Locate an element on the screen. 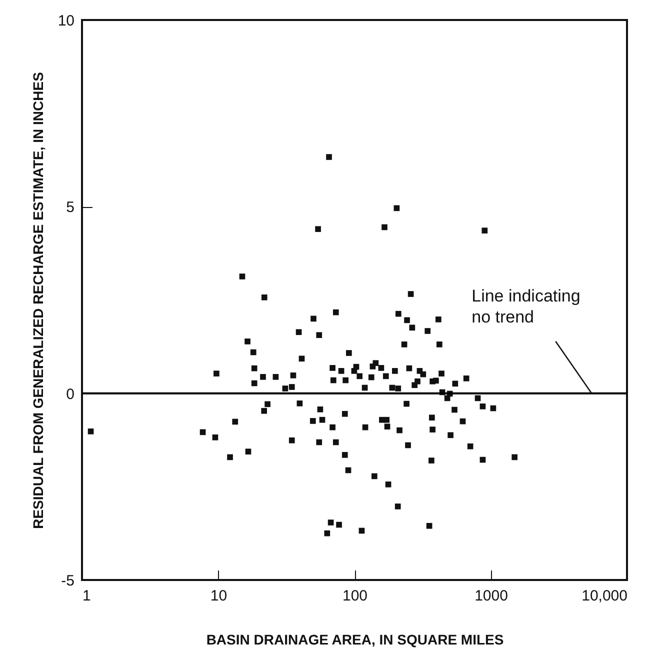  x-tick-label: 1000 is located at coordinates (491, 596).